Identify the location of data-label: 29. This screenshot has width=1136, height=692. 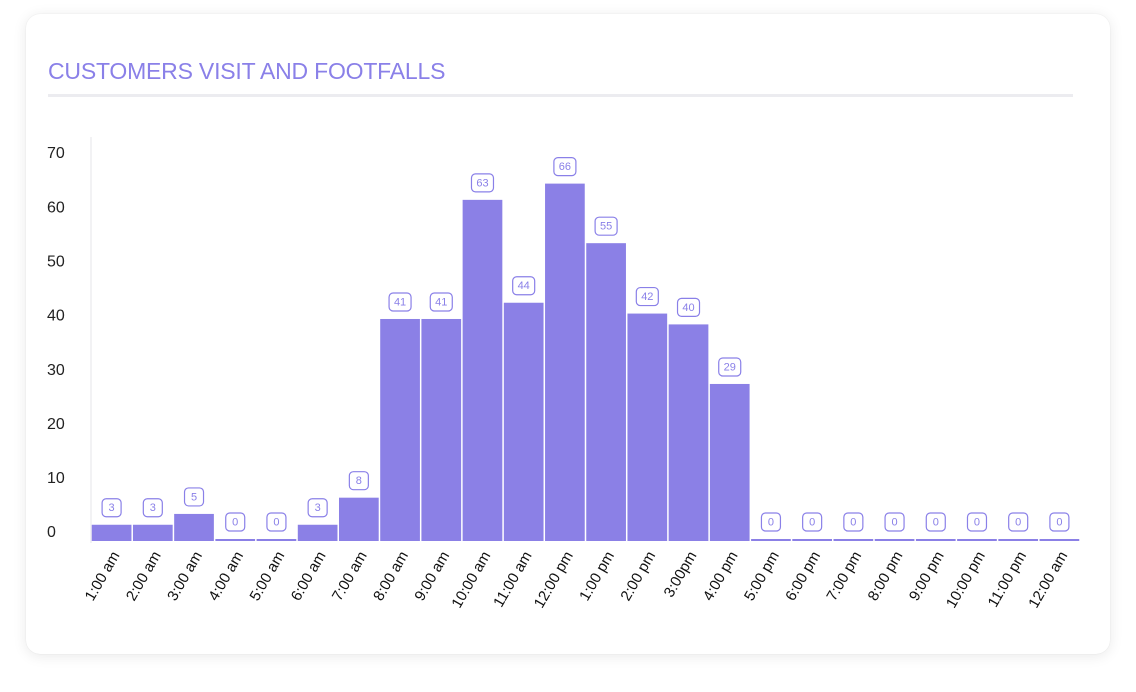
(730, 367).